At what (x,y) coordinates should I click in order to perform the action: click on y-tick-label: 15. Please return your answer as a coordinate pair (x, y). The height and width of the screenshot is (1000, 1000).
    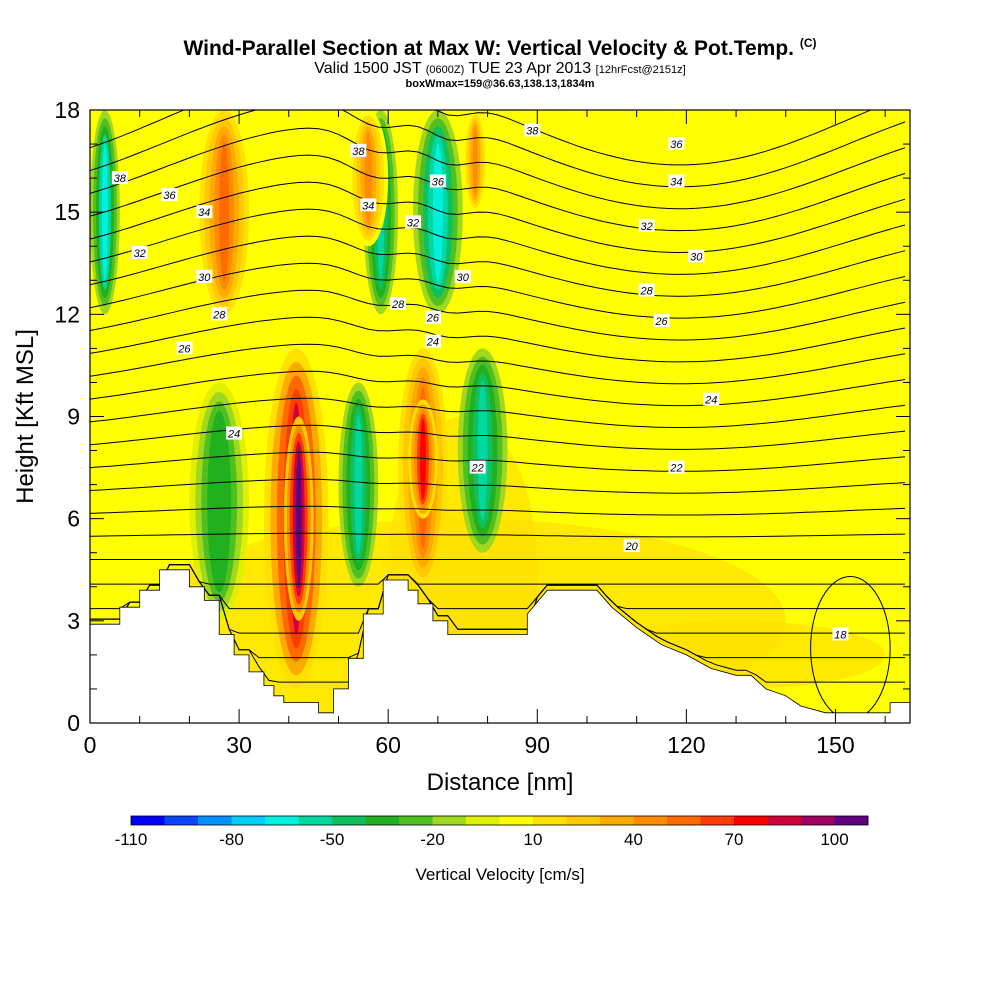
    Looking at the image, I should click on (67, 212).